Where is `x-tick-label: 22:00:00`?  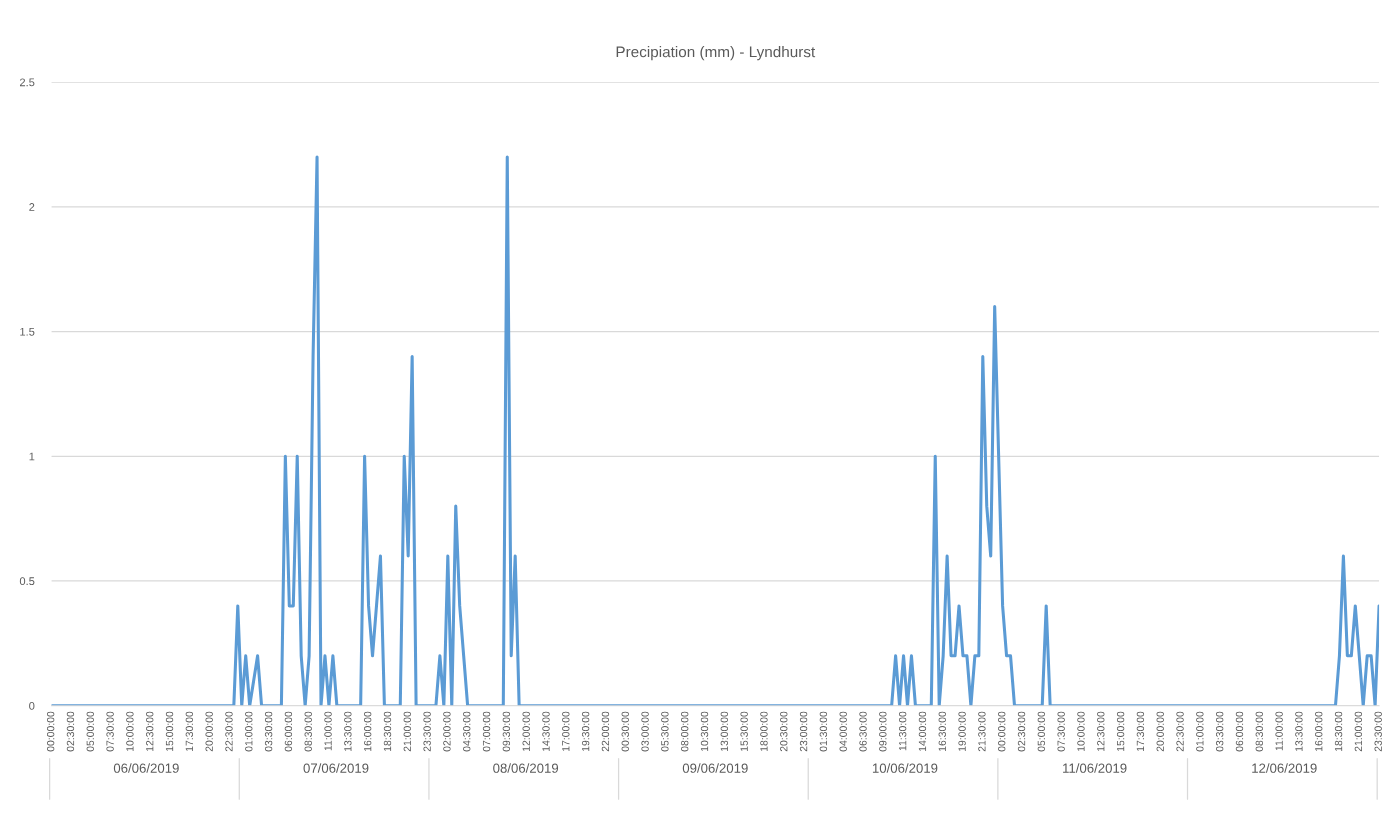 x-tick-label: 22:00:00 is located at coordinates (605, 731).